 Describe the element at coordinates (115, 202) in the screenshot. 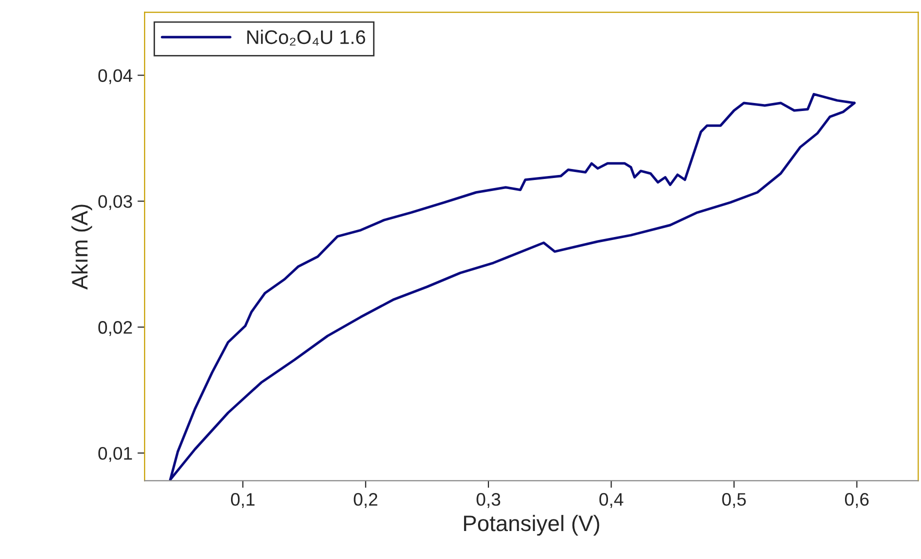

I see `y-tick-label: 0,03` at that location.